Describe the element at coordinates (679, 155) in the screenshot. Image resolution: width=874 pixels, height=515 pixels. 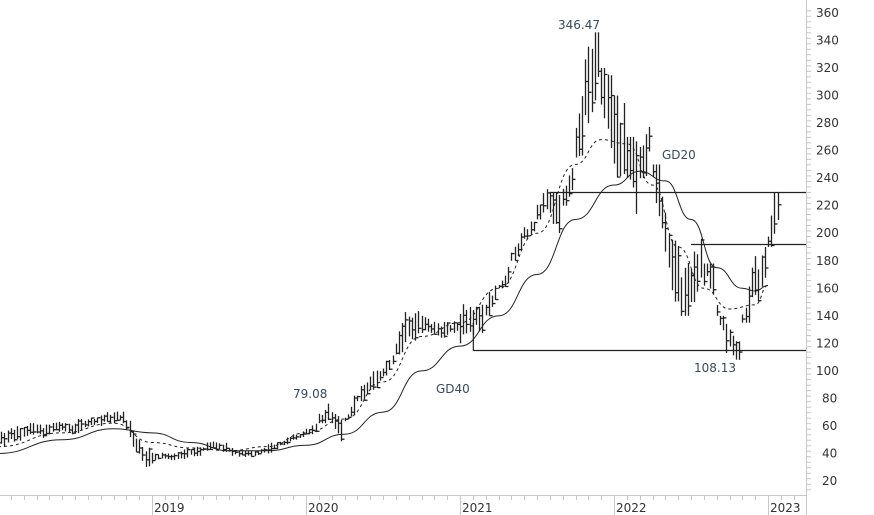
I see `label-gd20: GD20` at that location.